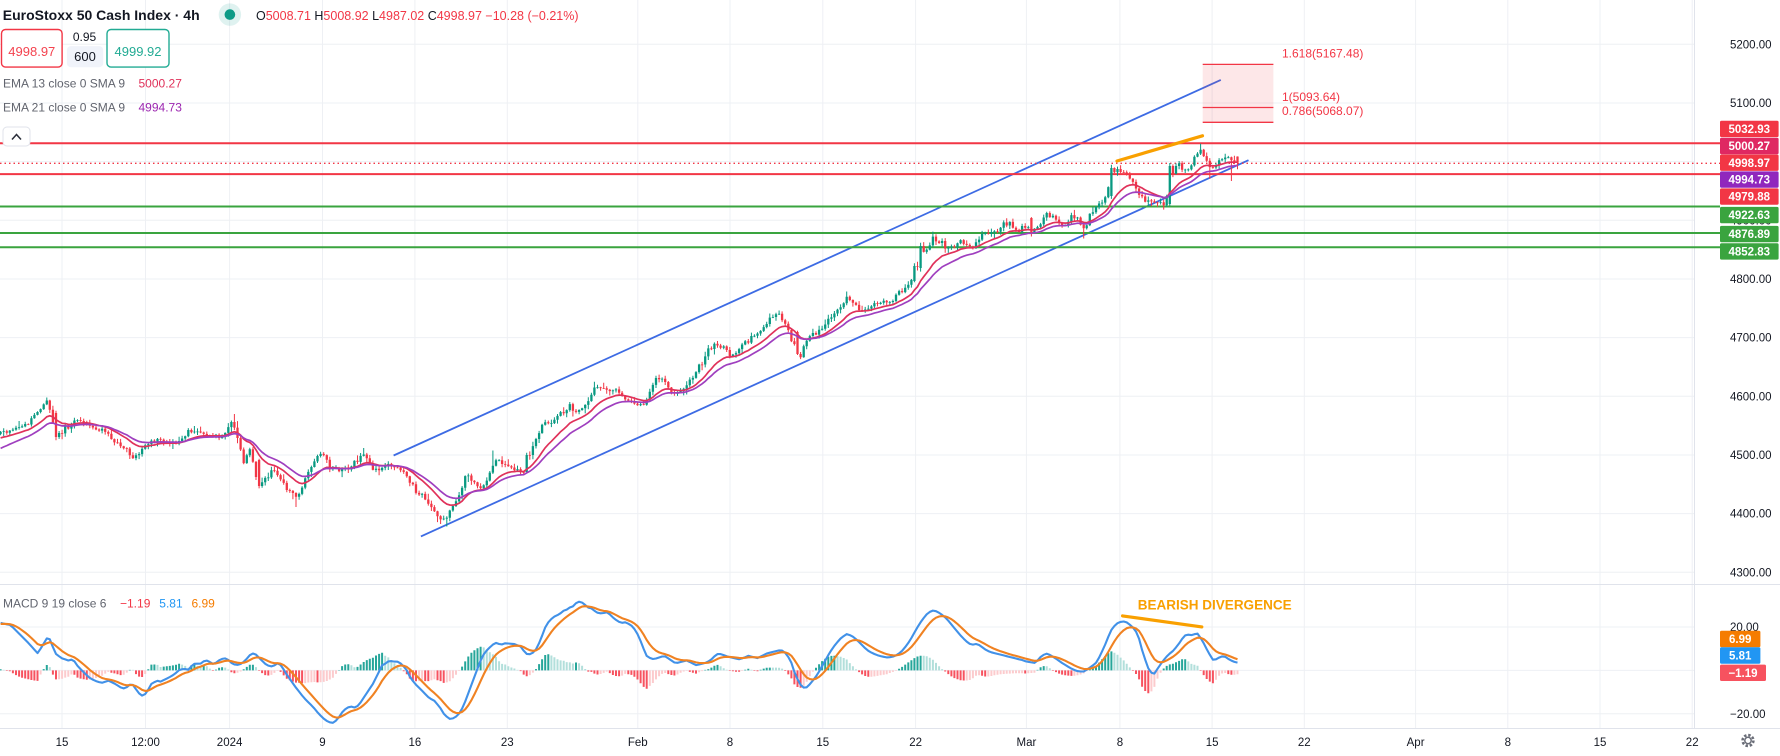 This screenshot has width=1780, height=756. Describe the element at coordinates (1750, 235) in the screenshot. I see `svg-text: 4876.89` at that location.